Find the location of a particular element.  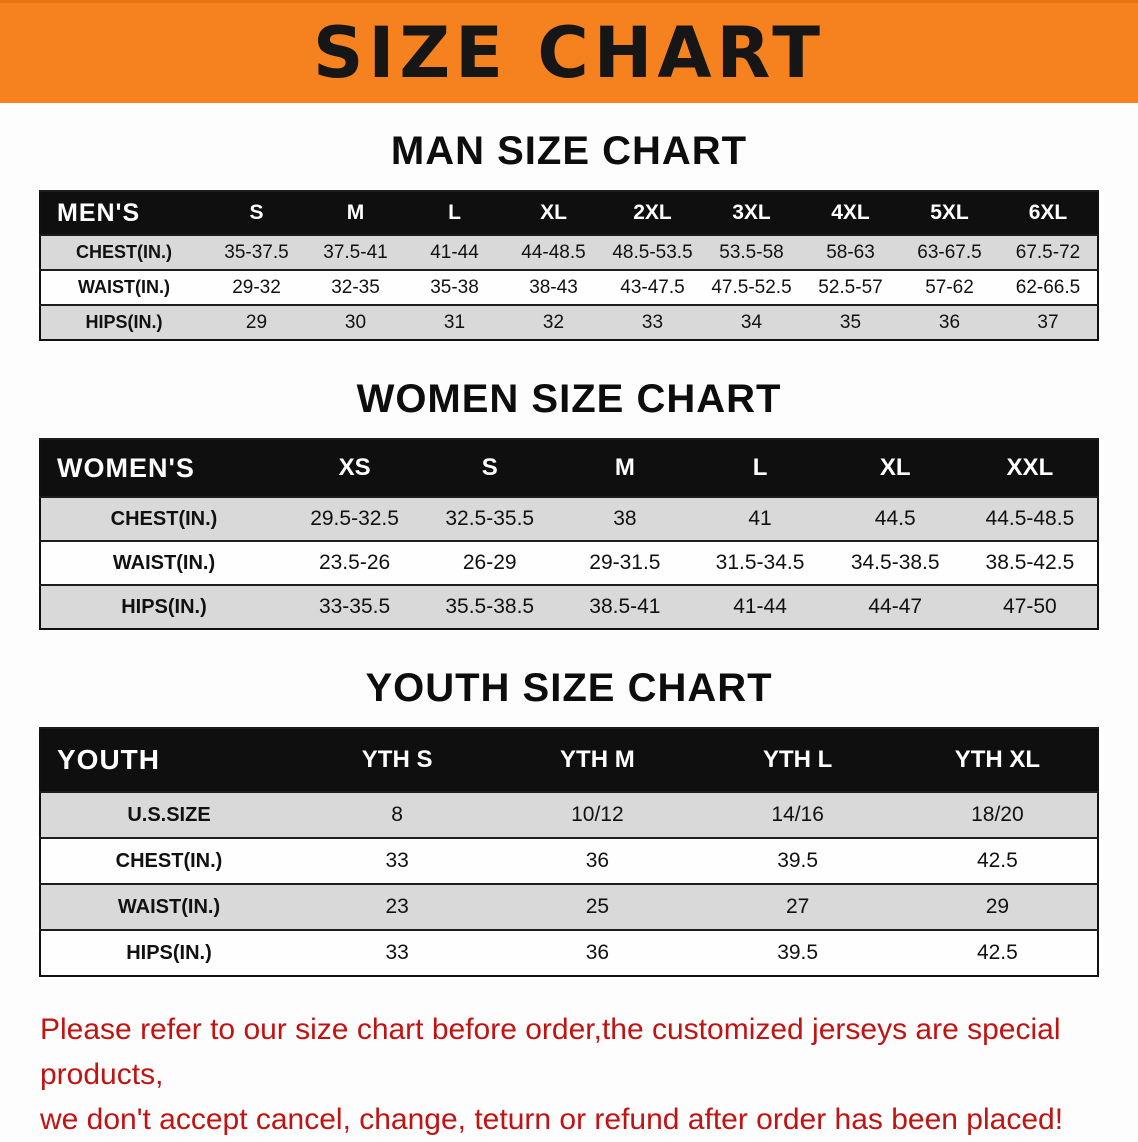

value-cell: 35-38 is located at coordinates (454, 287).